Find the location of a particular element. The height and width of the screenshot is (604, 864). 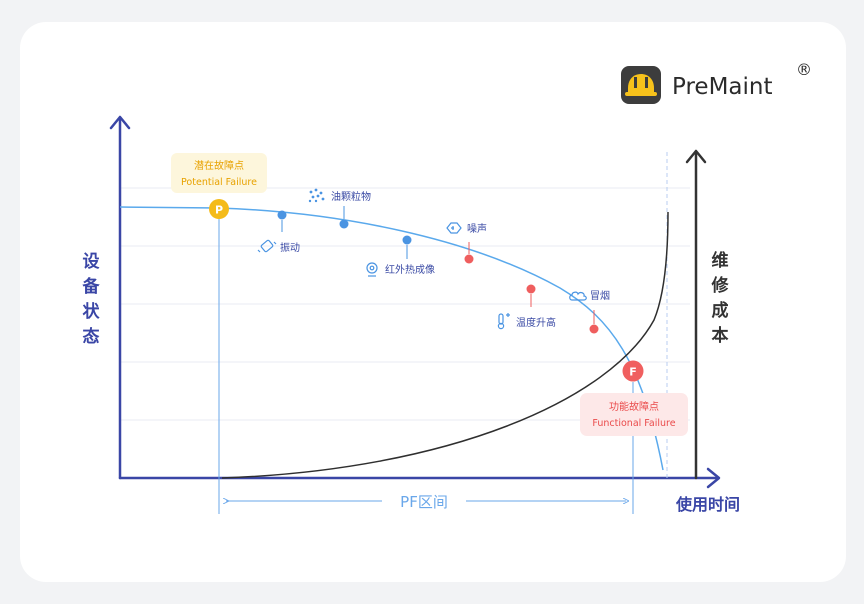

infrared-camera-icon is located at coordinates (372, 269).